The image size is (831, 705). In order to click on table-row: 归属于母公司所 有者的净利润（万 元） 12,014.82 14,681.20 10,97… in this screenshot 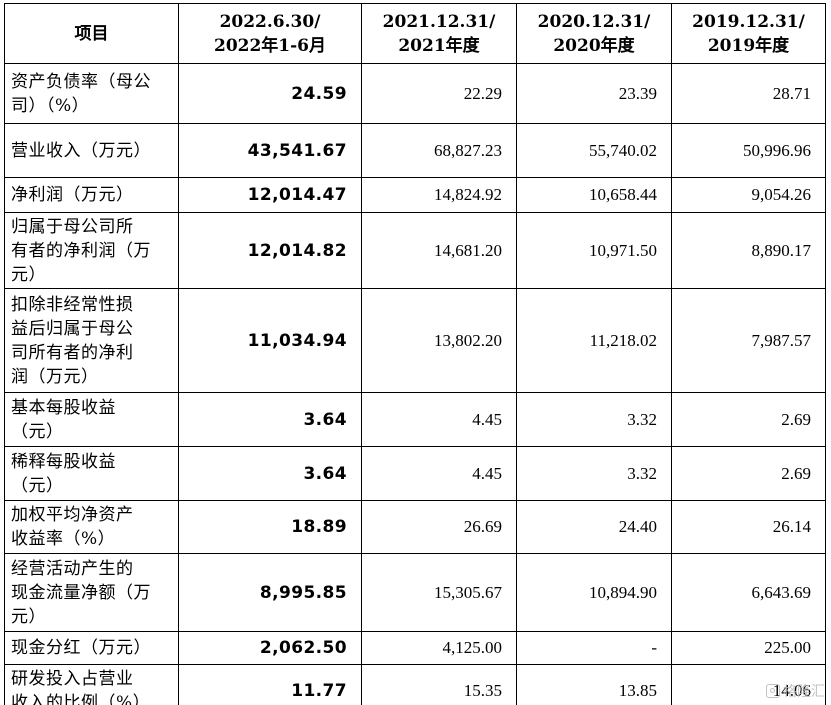, I will do `click(415, 250)`.